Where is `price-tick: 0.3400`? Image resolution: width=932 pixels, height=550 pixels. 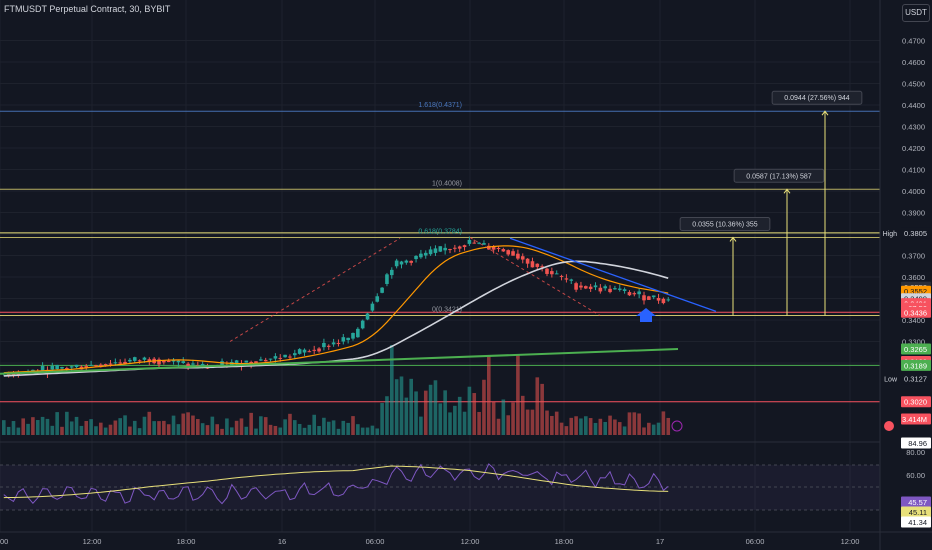 price-tick: 0.3400 is located at coordinates (913, 320).